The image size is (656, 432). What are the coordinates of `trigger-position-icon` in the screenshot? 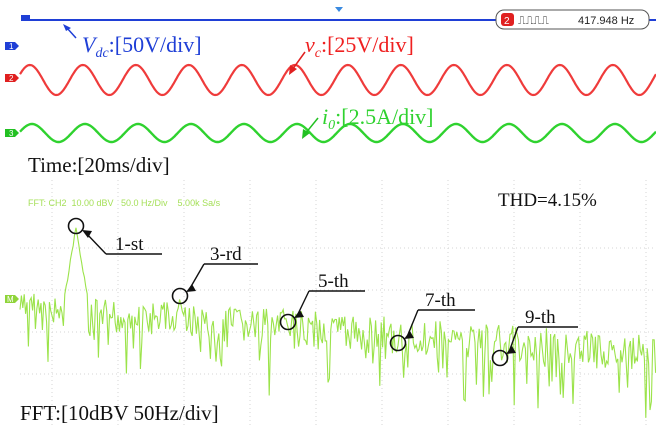 It's located at (339, 9).